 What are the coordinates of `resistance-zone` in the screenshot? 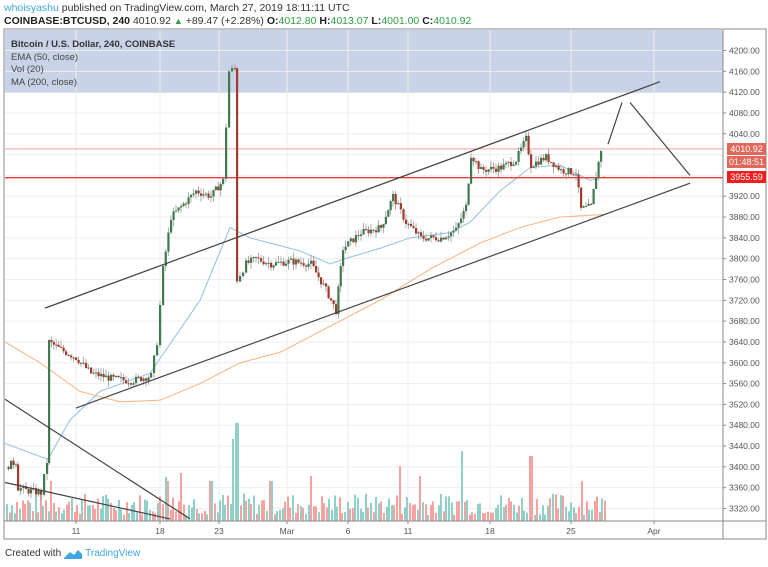 It's located at (364, 61).